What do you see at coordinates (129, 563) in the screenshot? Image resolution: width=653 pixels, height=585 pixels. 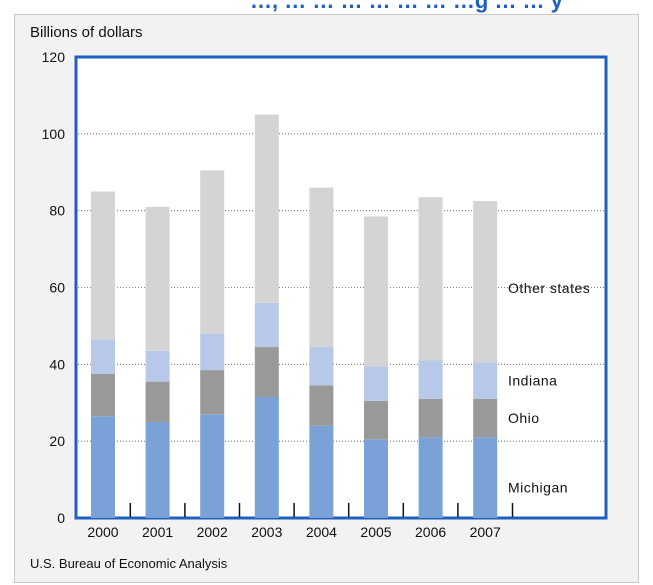 I see `source-note: U.S. Bureau of Economic Analysis` at bounding box center [129, 563].